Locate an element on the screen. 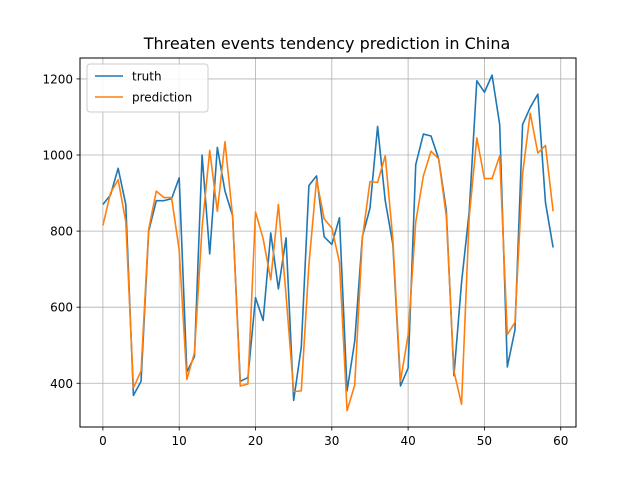 This screenshot has width=640, height=480. x-tick-label: 50 is located at coordinates (484, 441).